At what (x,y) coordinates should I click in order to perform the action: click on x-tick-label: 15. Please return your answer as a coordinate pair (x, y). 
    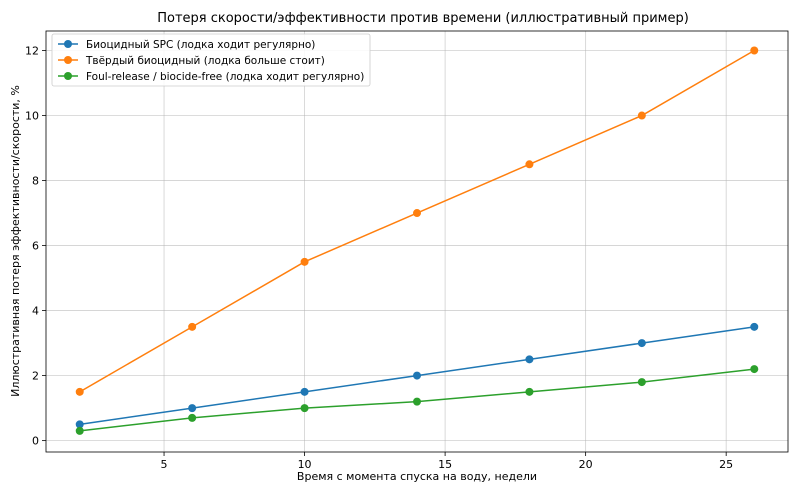
    Looking at the image, I should click on (445, 464).